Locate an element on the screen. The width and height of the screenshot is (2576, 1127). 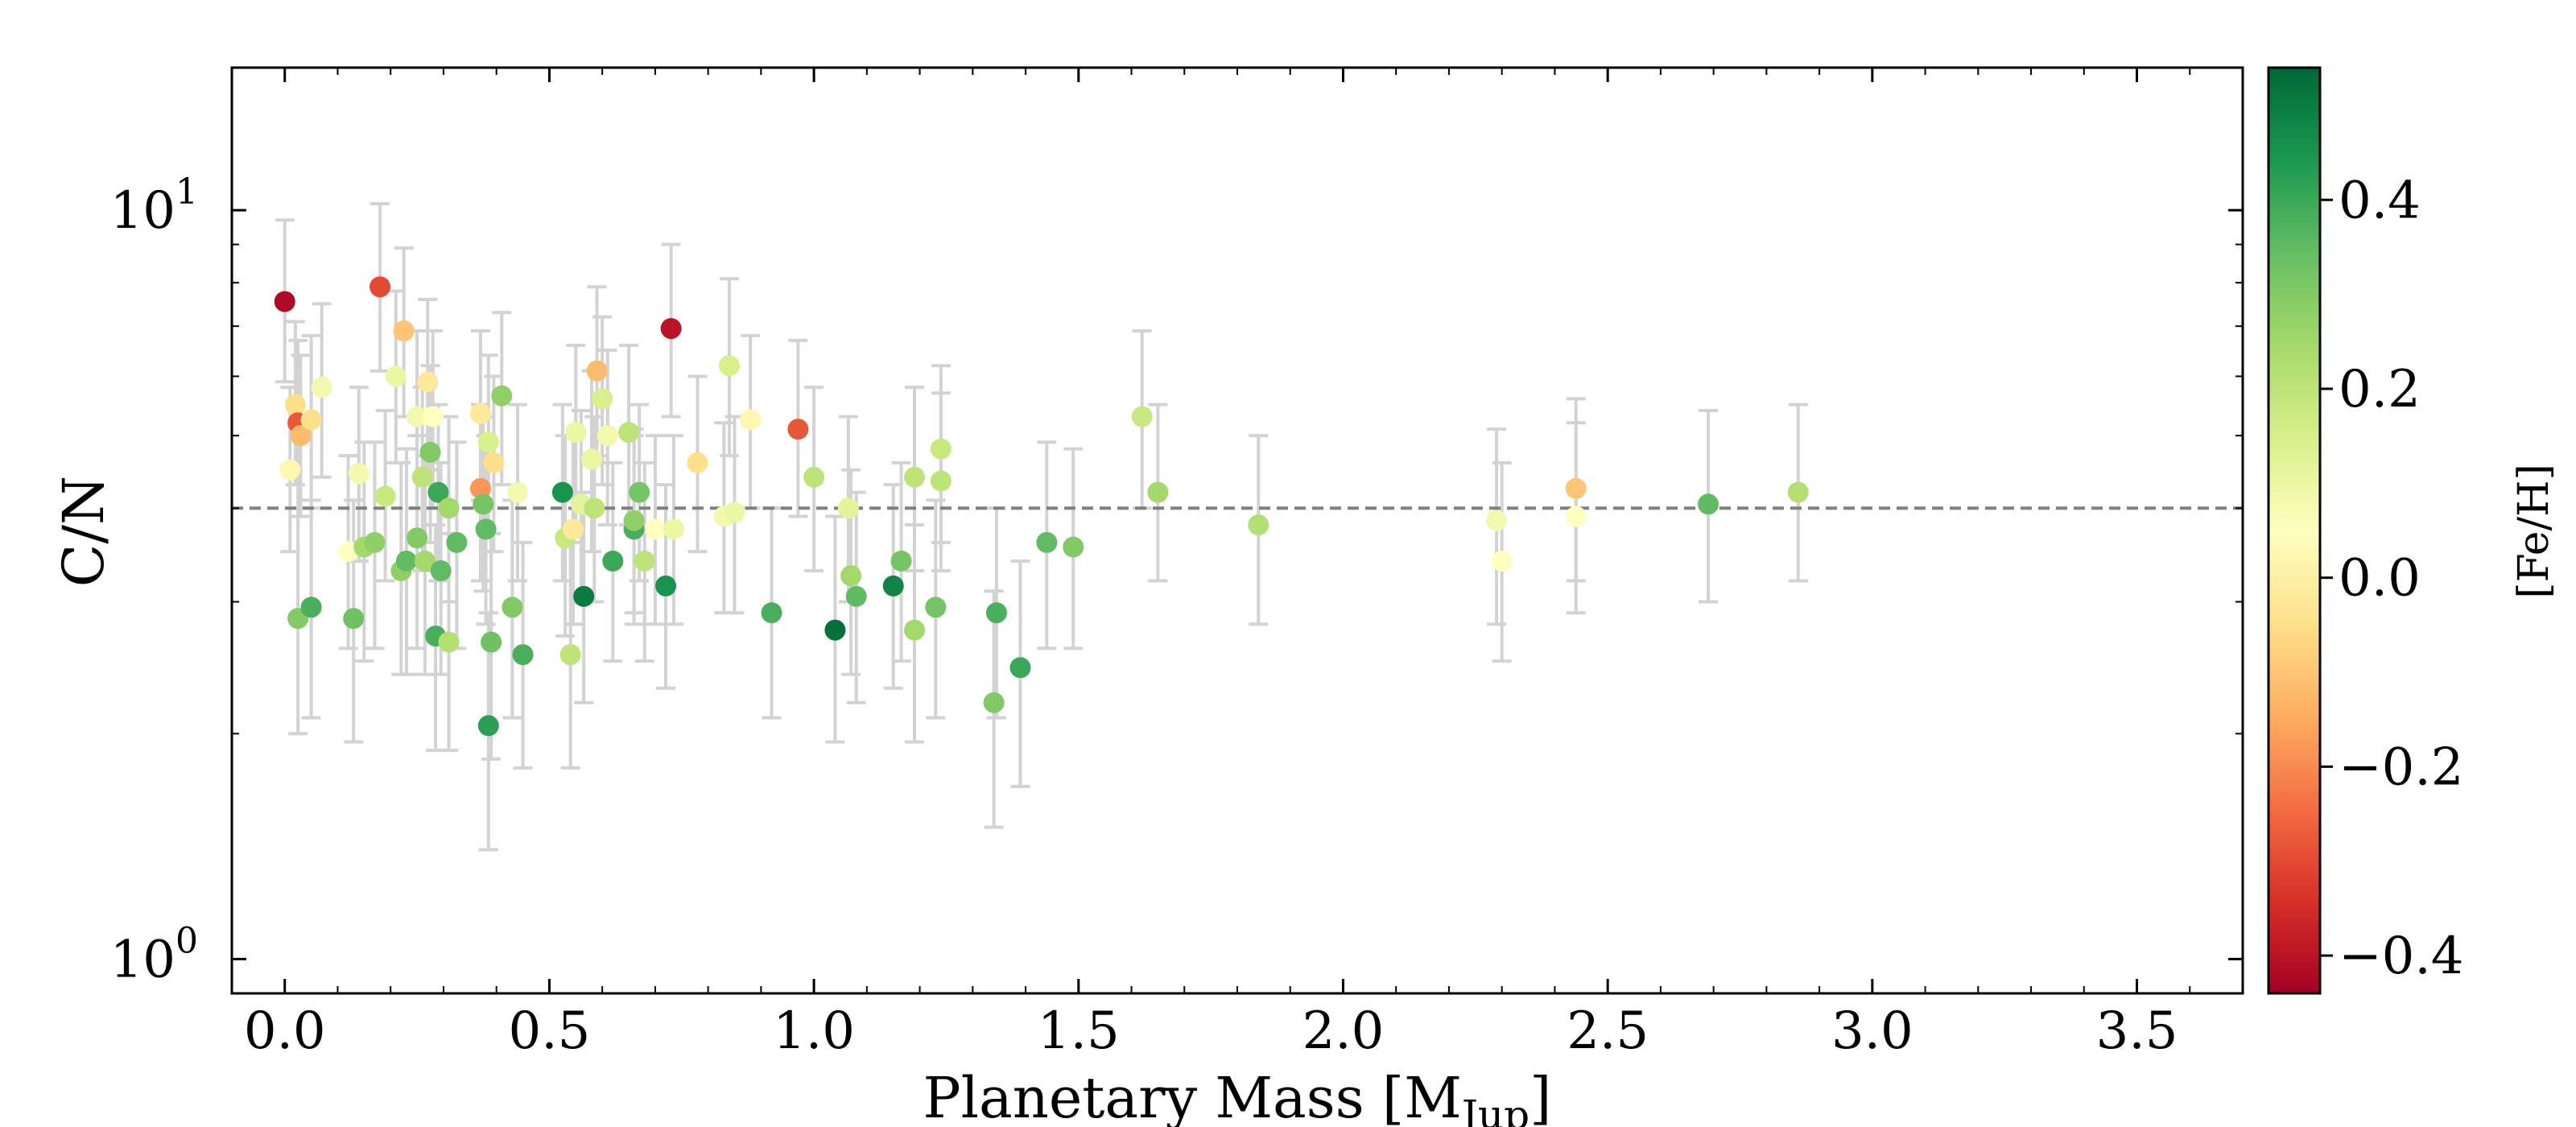
x-tick-label: 3.0 is located at coordinates (1872, 1031).